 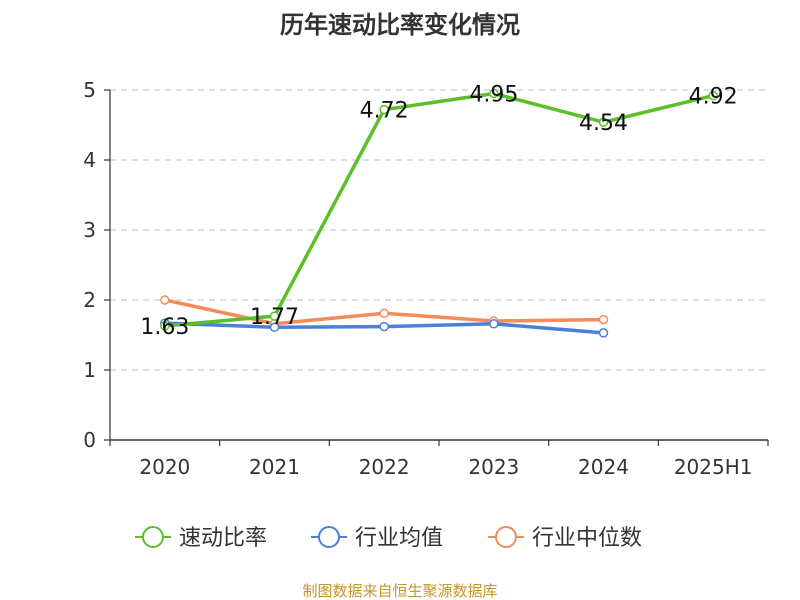 What do you see at coordinates (223, 538) in the screenshot?
I see `legend-label-0: 速动比率` at bounding box center [223, 538].